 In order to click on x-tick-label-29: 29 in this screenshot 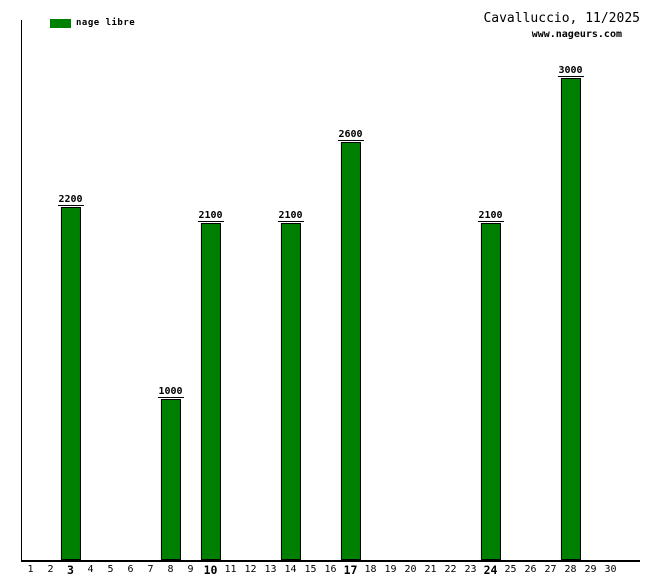, I will do `click(590, 569)`.